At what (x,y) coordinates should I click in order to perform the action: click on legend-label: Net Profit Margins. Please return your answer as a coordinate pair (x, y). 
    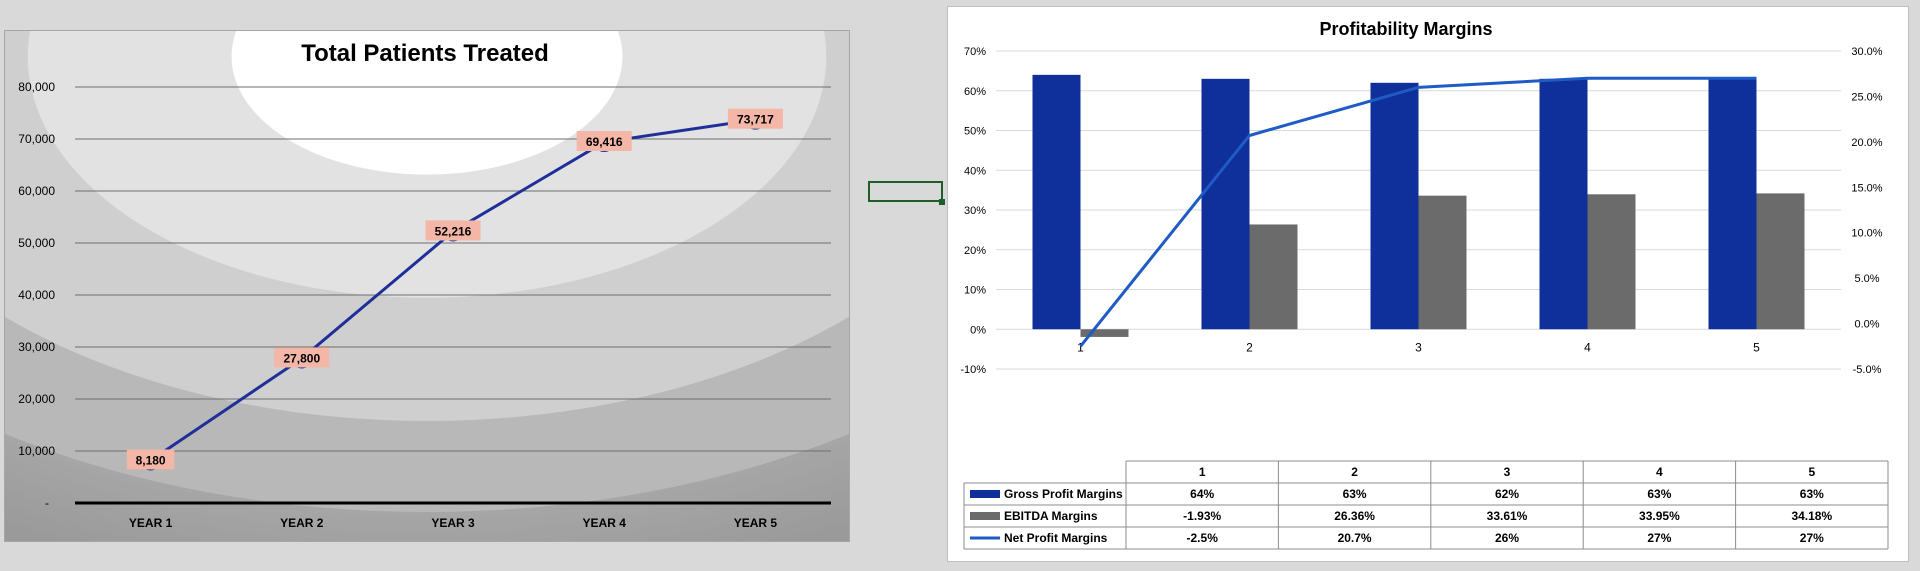
    Looking at the image, I should click on (1056, 538).